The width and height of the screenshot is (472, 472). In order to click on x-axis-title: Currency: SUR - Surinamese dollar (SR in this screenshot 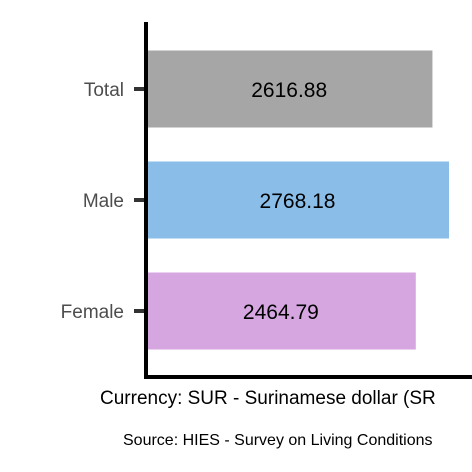, I will do `click(268, 398)`.